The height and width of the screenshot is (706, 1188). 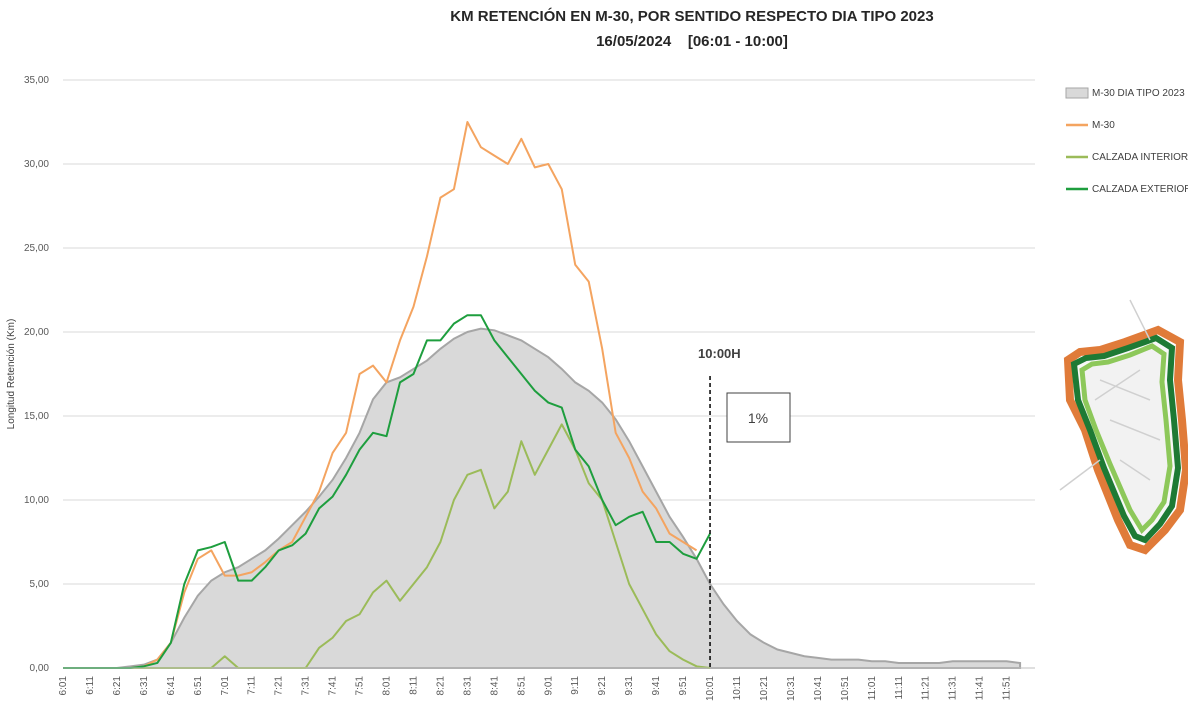 What do you see at coordinates (692, 41) in the screenshot?
I see `chart-subtitle: 16/05/2024 [06:01 - 10:00]` at bounding box center [692, 41].